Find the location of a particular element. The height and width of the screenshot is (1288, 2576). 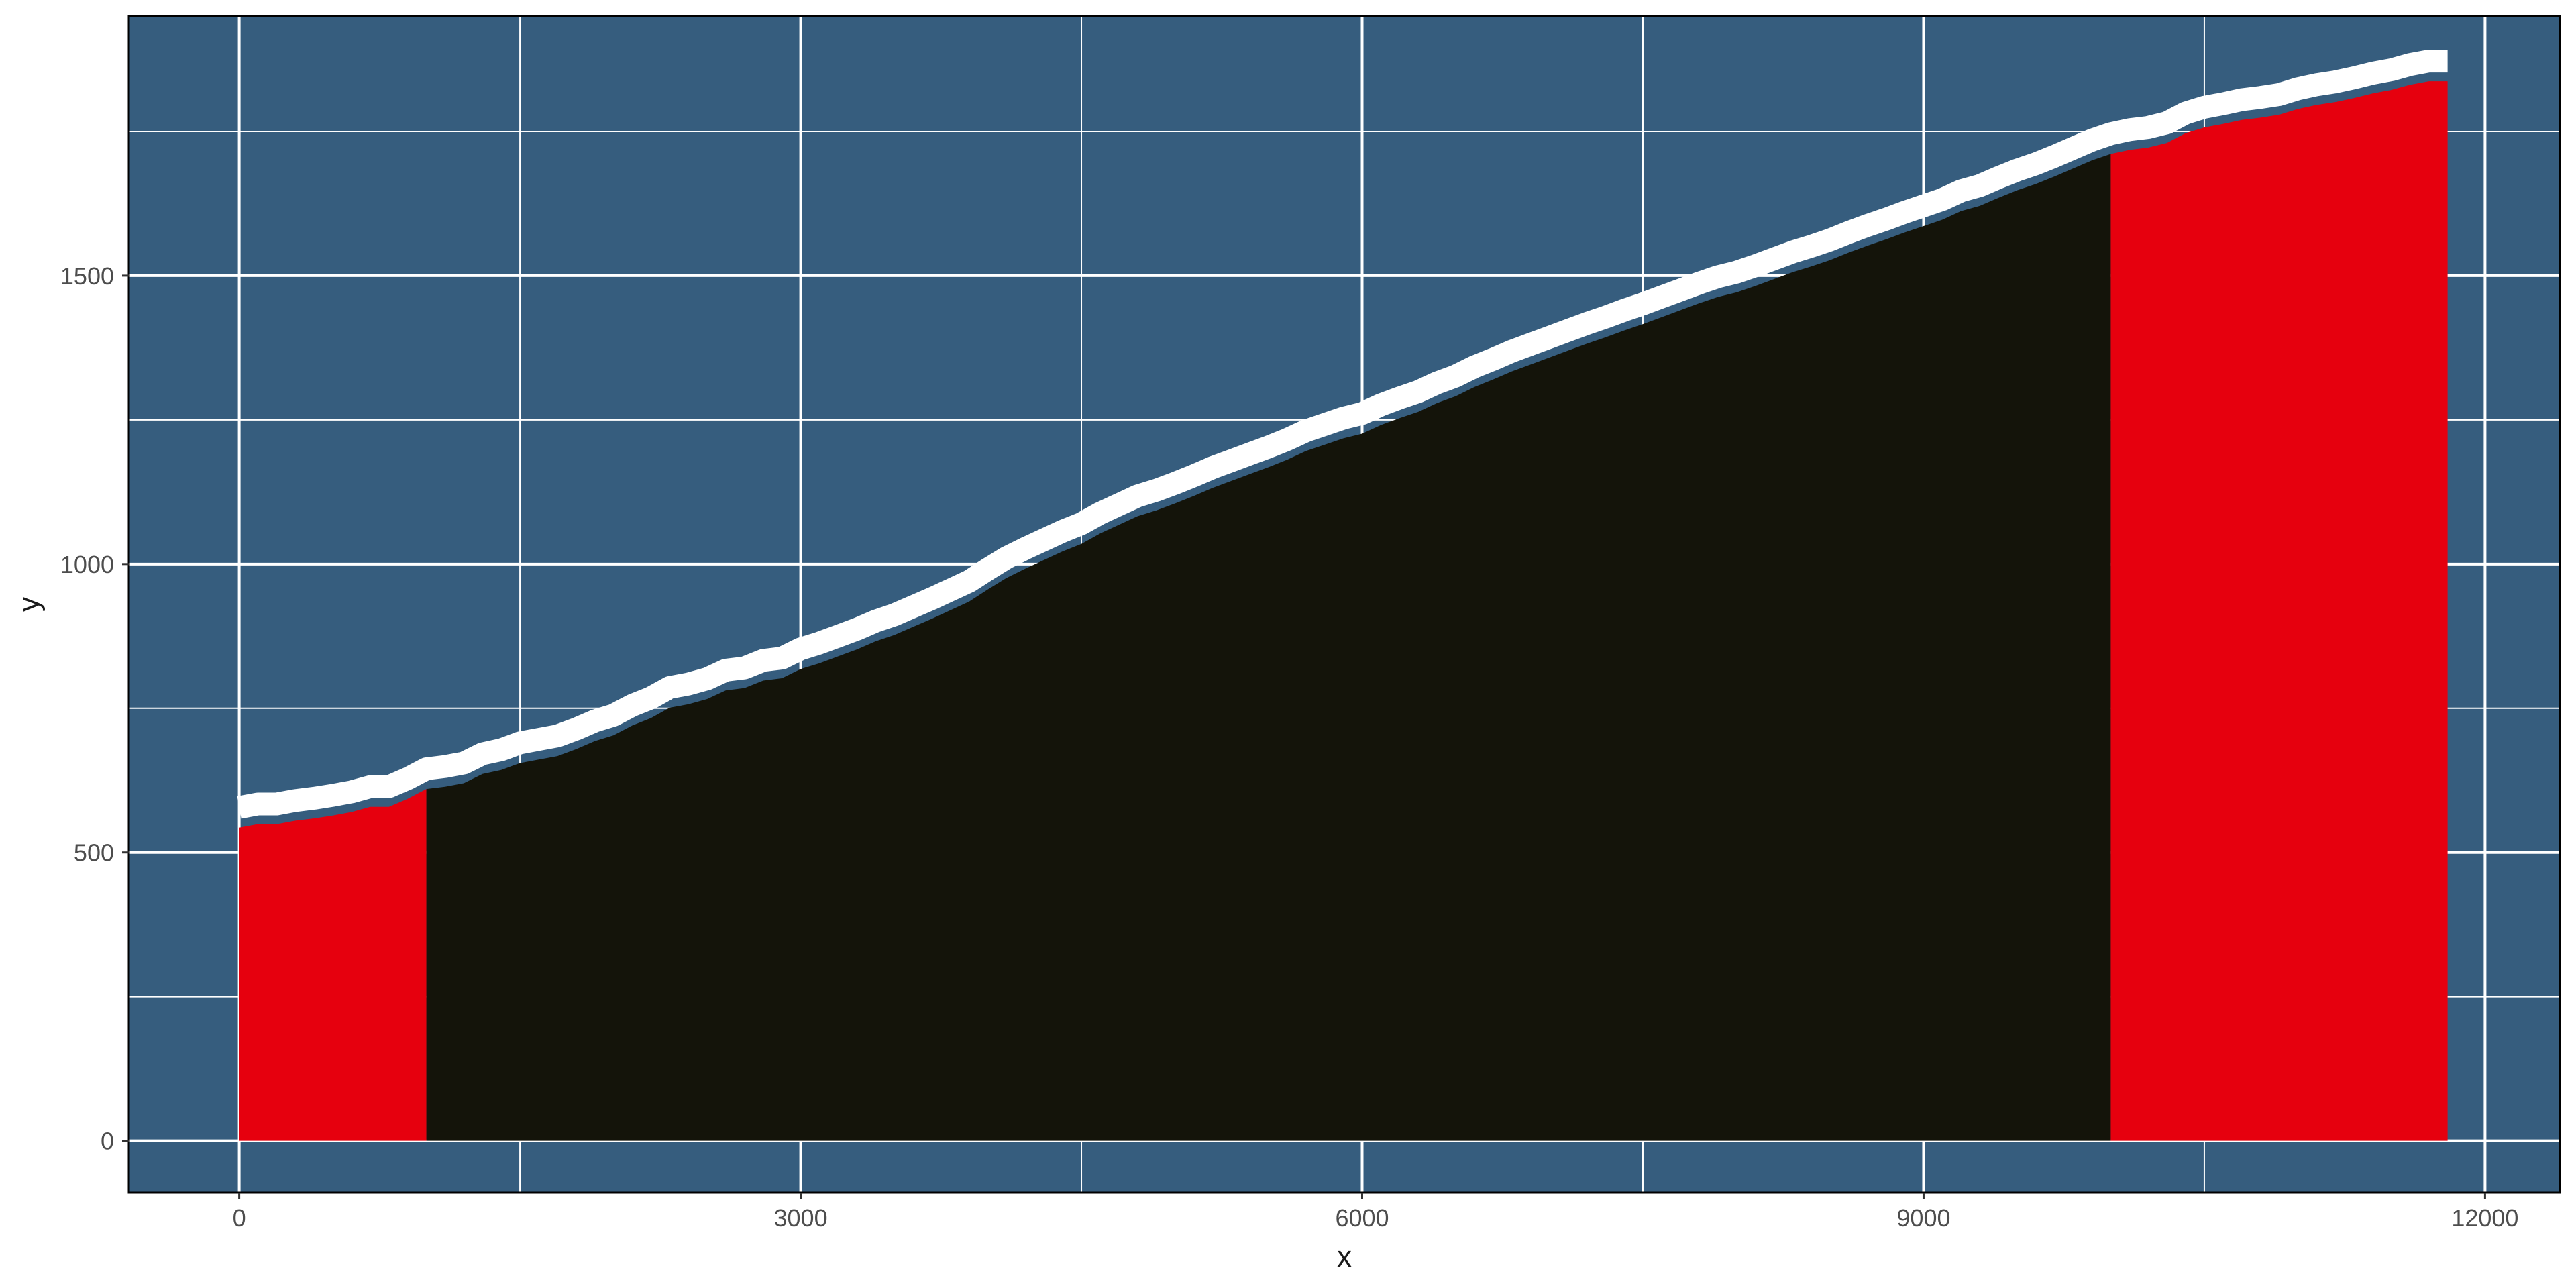

y-axis: 0 500 1000 1500 is located at coordinates (94, 708).